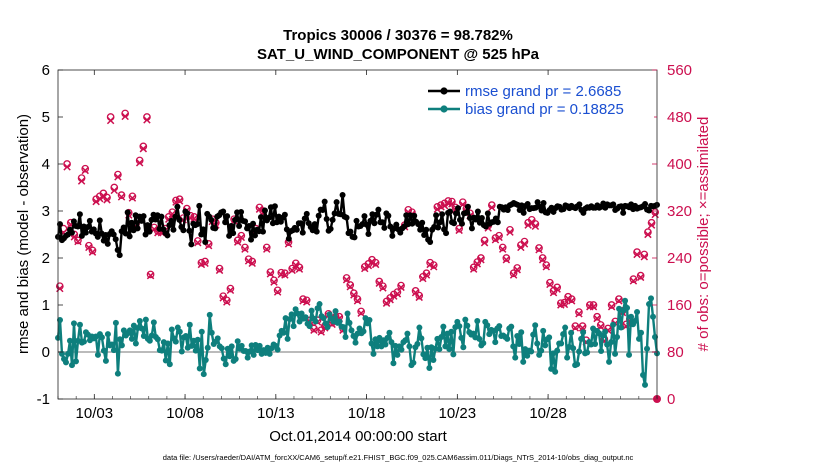  What do you see at coordinates (23, 234) in the screenshot?
I see `left-axis-label: rmse and bias (model - observation)` at bounding box center [23, 234].